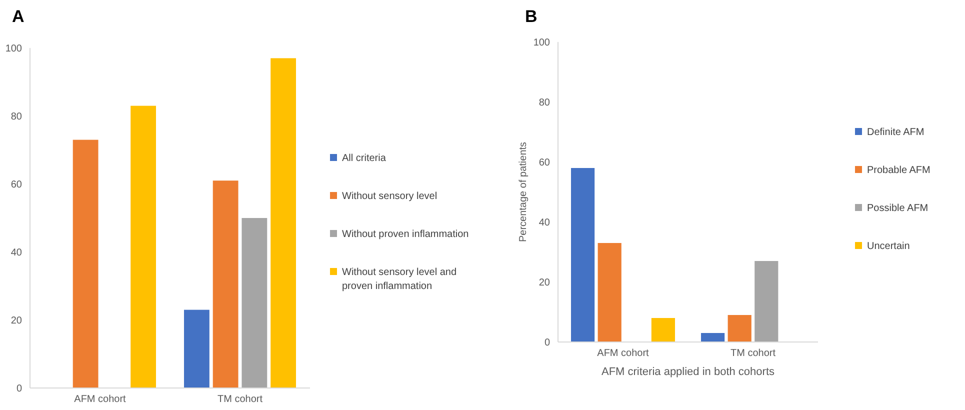 The width and height of the screenshot is (965, 410). Describe the element at coordinates (688, 372) in the screenshot. I see `x-axis-title: AFM criteria applied in both cohorts` at that location.